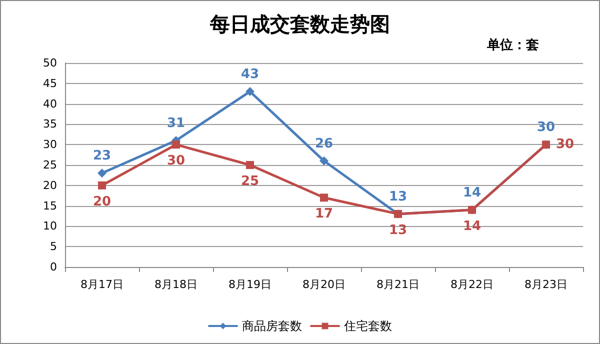  Describe the element at coordinates (53, 247) in the screenshot. I see `y-tick-label: 5` at that location.